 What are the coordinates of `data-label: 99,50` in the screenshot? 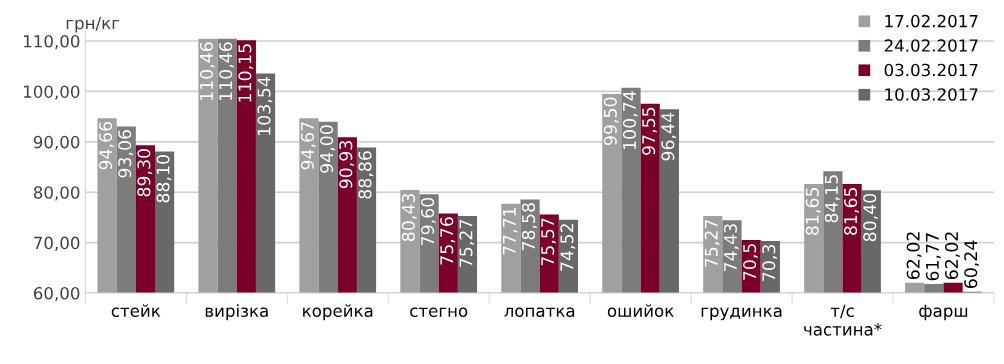 It's located at (611, 121).